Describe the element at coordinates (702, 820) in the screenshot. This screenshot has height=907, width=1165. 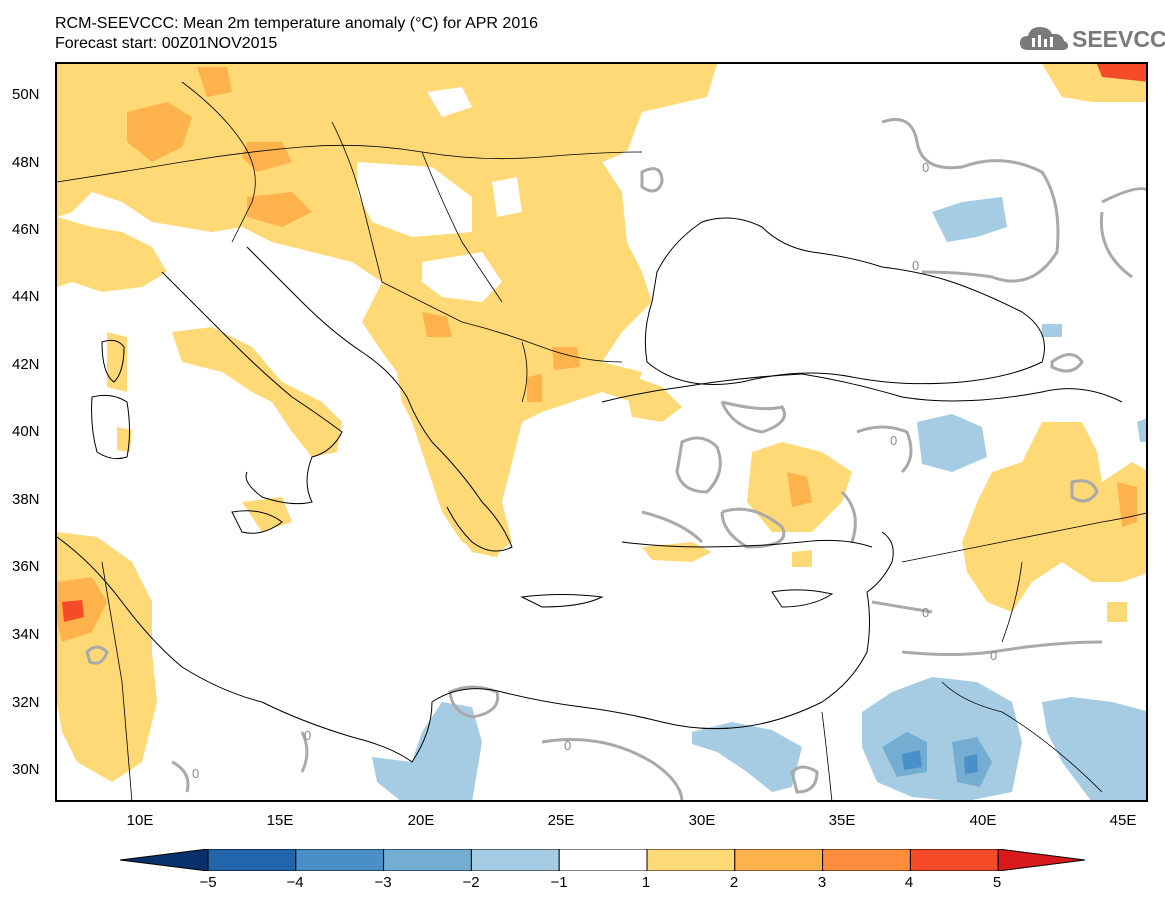
I see `lon-label-30e: 30E` at that location.